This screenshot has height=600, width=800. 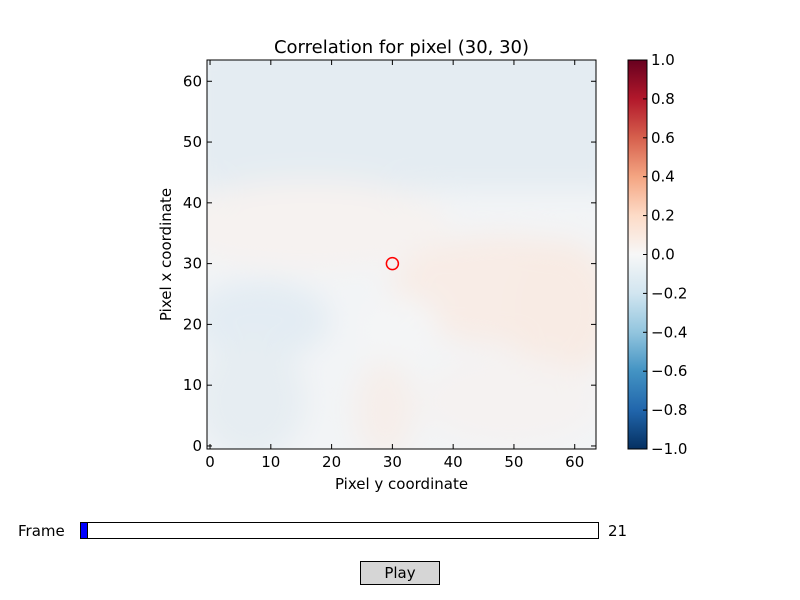 I want to click on y-axis-label: Pixel x coordinate, so click(x=166, y=254).